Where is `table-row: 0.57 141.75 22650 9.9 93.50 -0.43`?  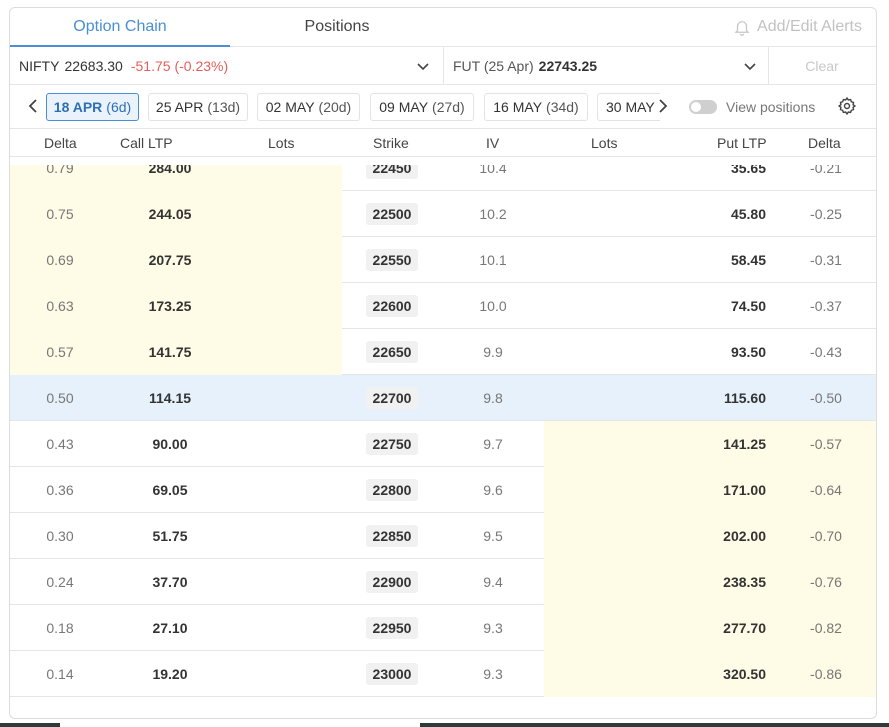 table-row: 0.57 141.75 22650 9.9 93.50 -0.43 is located at coordinates (443, 352).